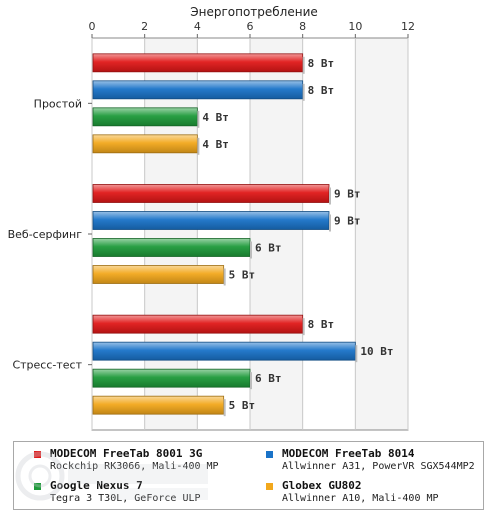 This screenshot has height=520, width=490. I want to click on legend-name: Globex GU802, so click(322, 485).